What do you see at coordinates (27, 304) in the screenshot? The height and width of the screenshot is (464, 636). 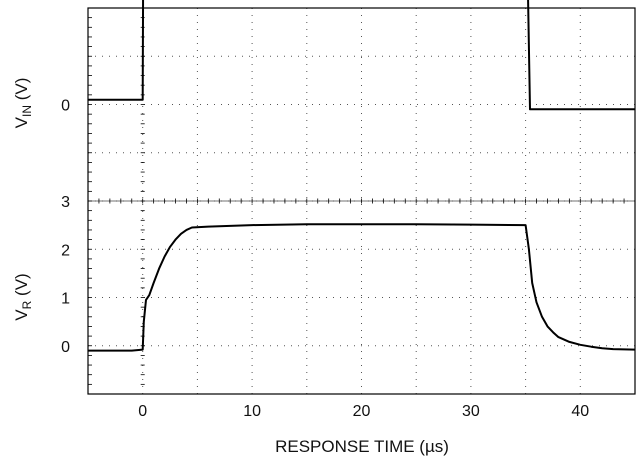 I see `vr-ylabel-sub: R` at bounding box center [27, 304].